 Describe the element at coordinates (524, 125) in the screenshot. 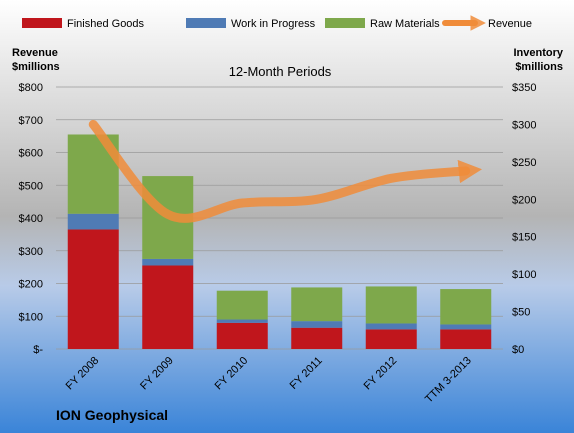

I see `right-tick-label: $300` at that location.